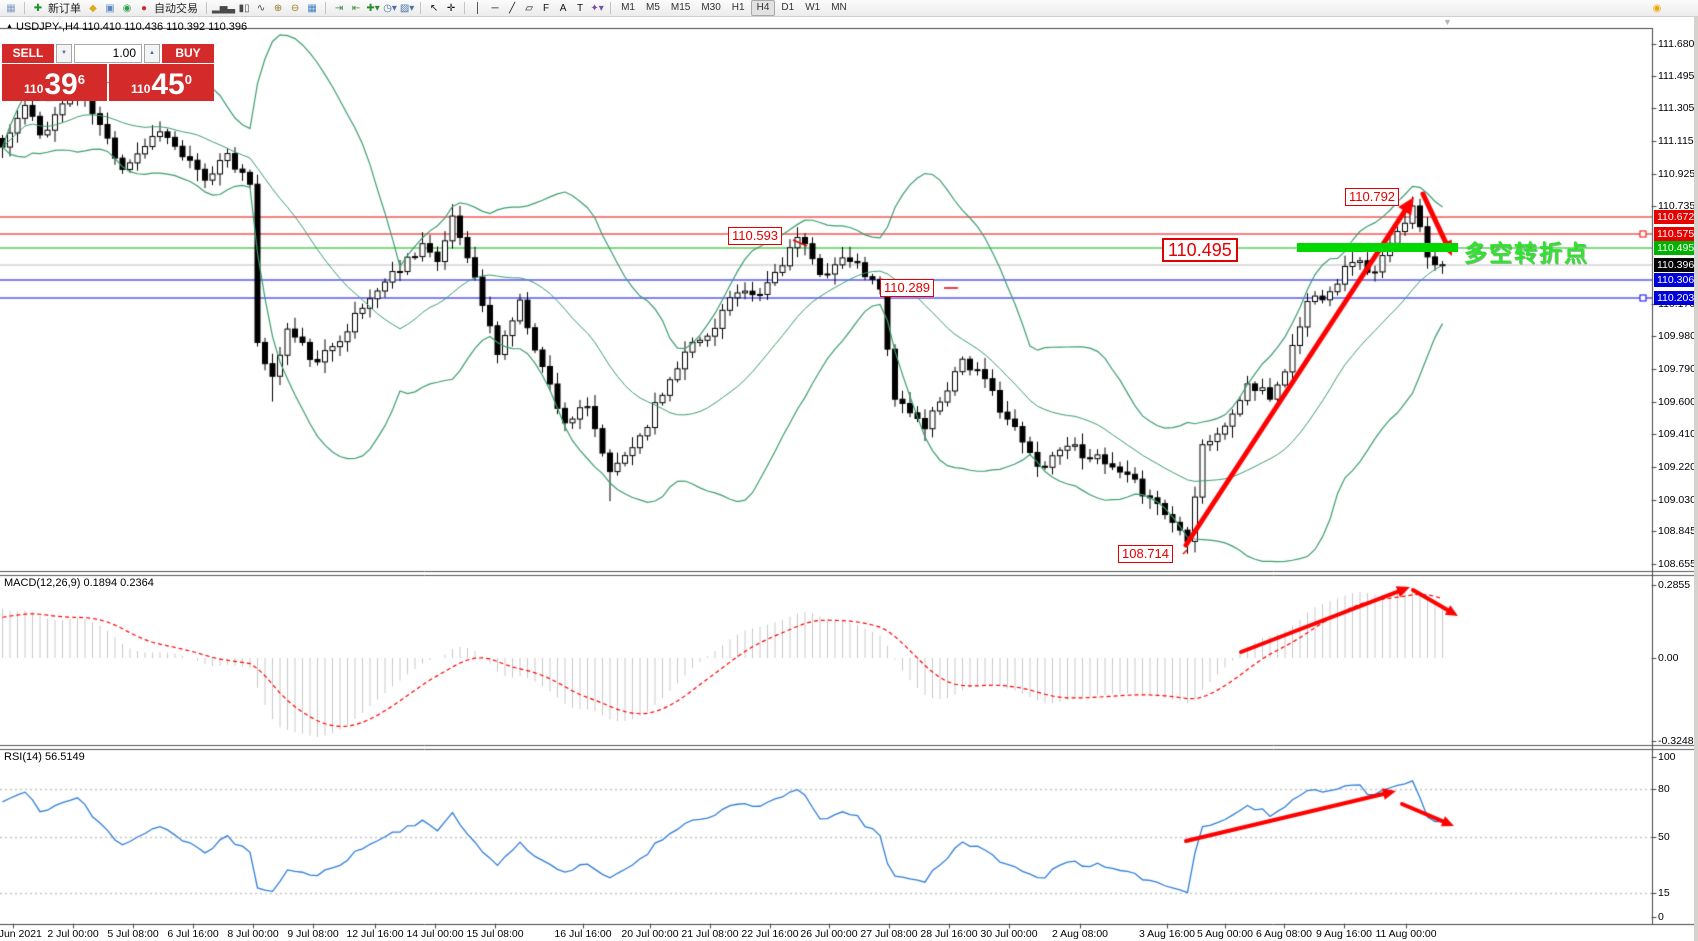  I want to click on scroll-end-icon: ⇥, so click(339, 8).